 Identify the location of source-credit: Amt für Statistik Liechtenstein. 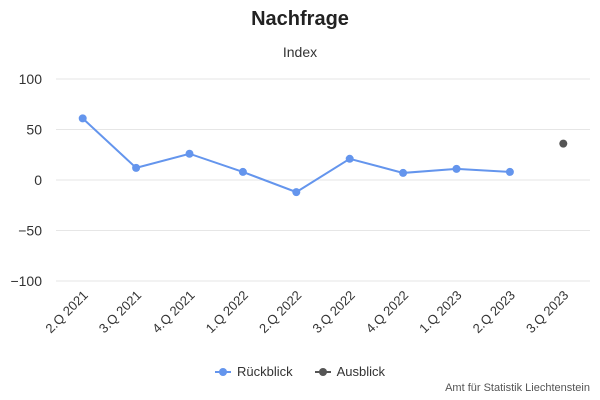
(517, 388).